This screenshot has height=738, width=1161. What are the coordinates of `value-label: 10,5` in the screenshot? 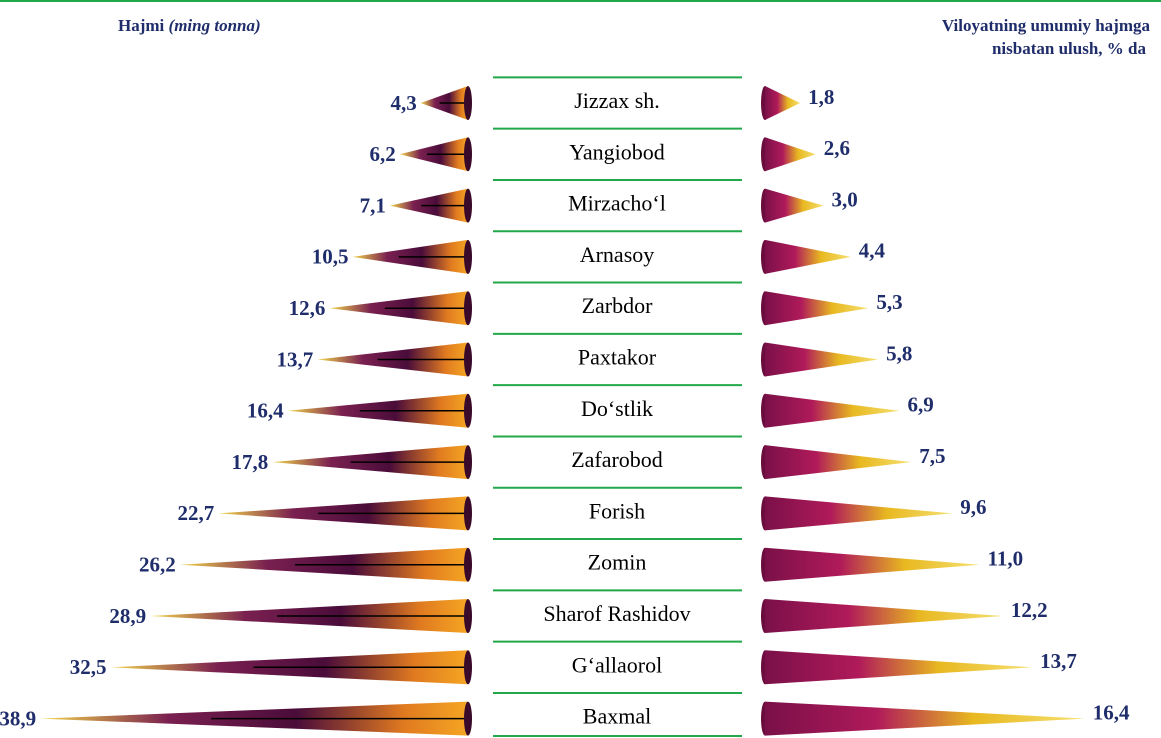 It's located at (330, 257).